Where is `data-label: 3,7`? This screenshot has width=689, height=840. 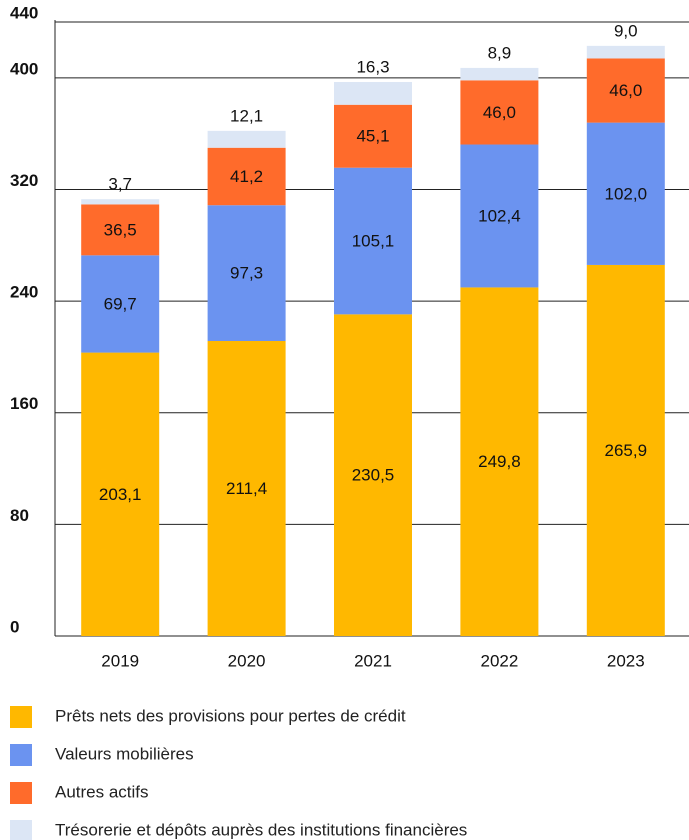 data-label: 3,7 is located at coordinates (120, 184).